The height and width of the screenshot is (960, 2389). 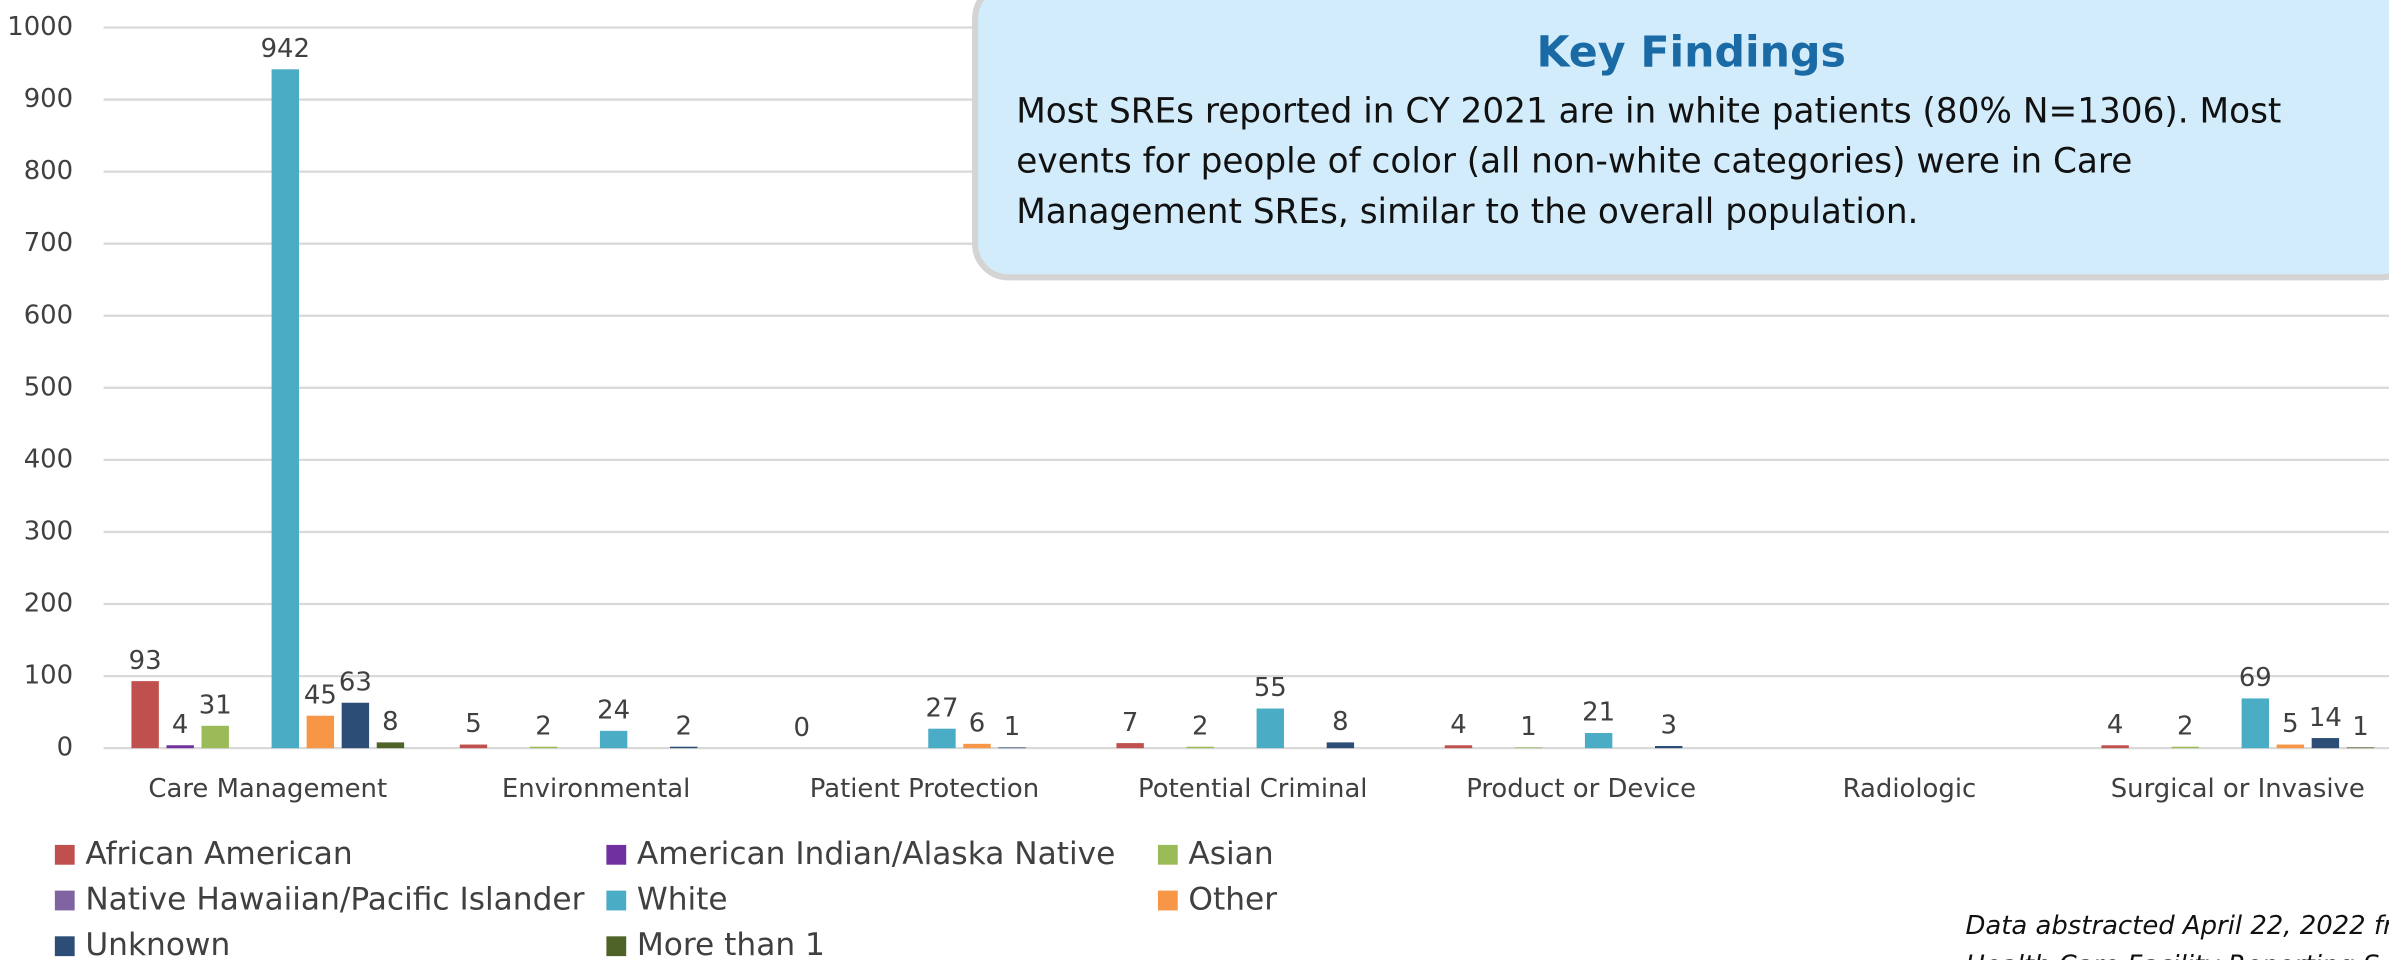 What do you see at coordinates (48, 676) in the screenshot?
I see `y-tick-label: 100` at bounding box center [48, 676].